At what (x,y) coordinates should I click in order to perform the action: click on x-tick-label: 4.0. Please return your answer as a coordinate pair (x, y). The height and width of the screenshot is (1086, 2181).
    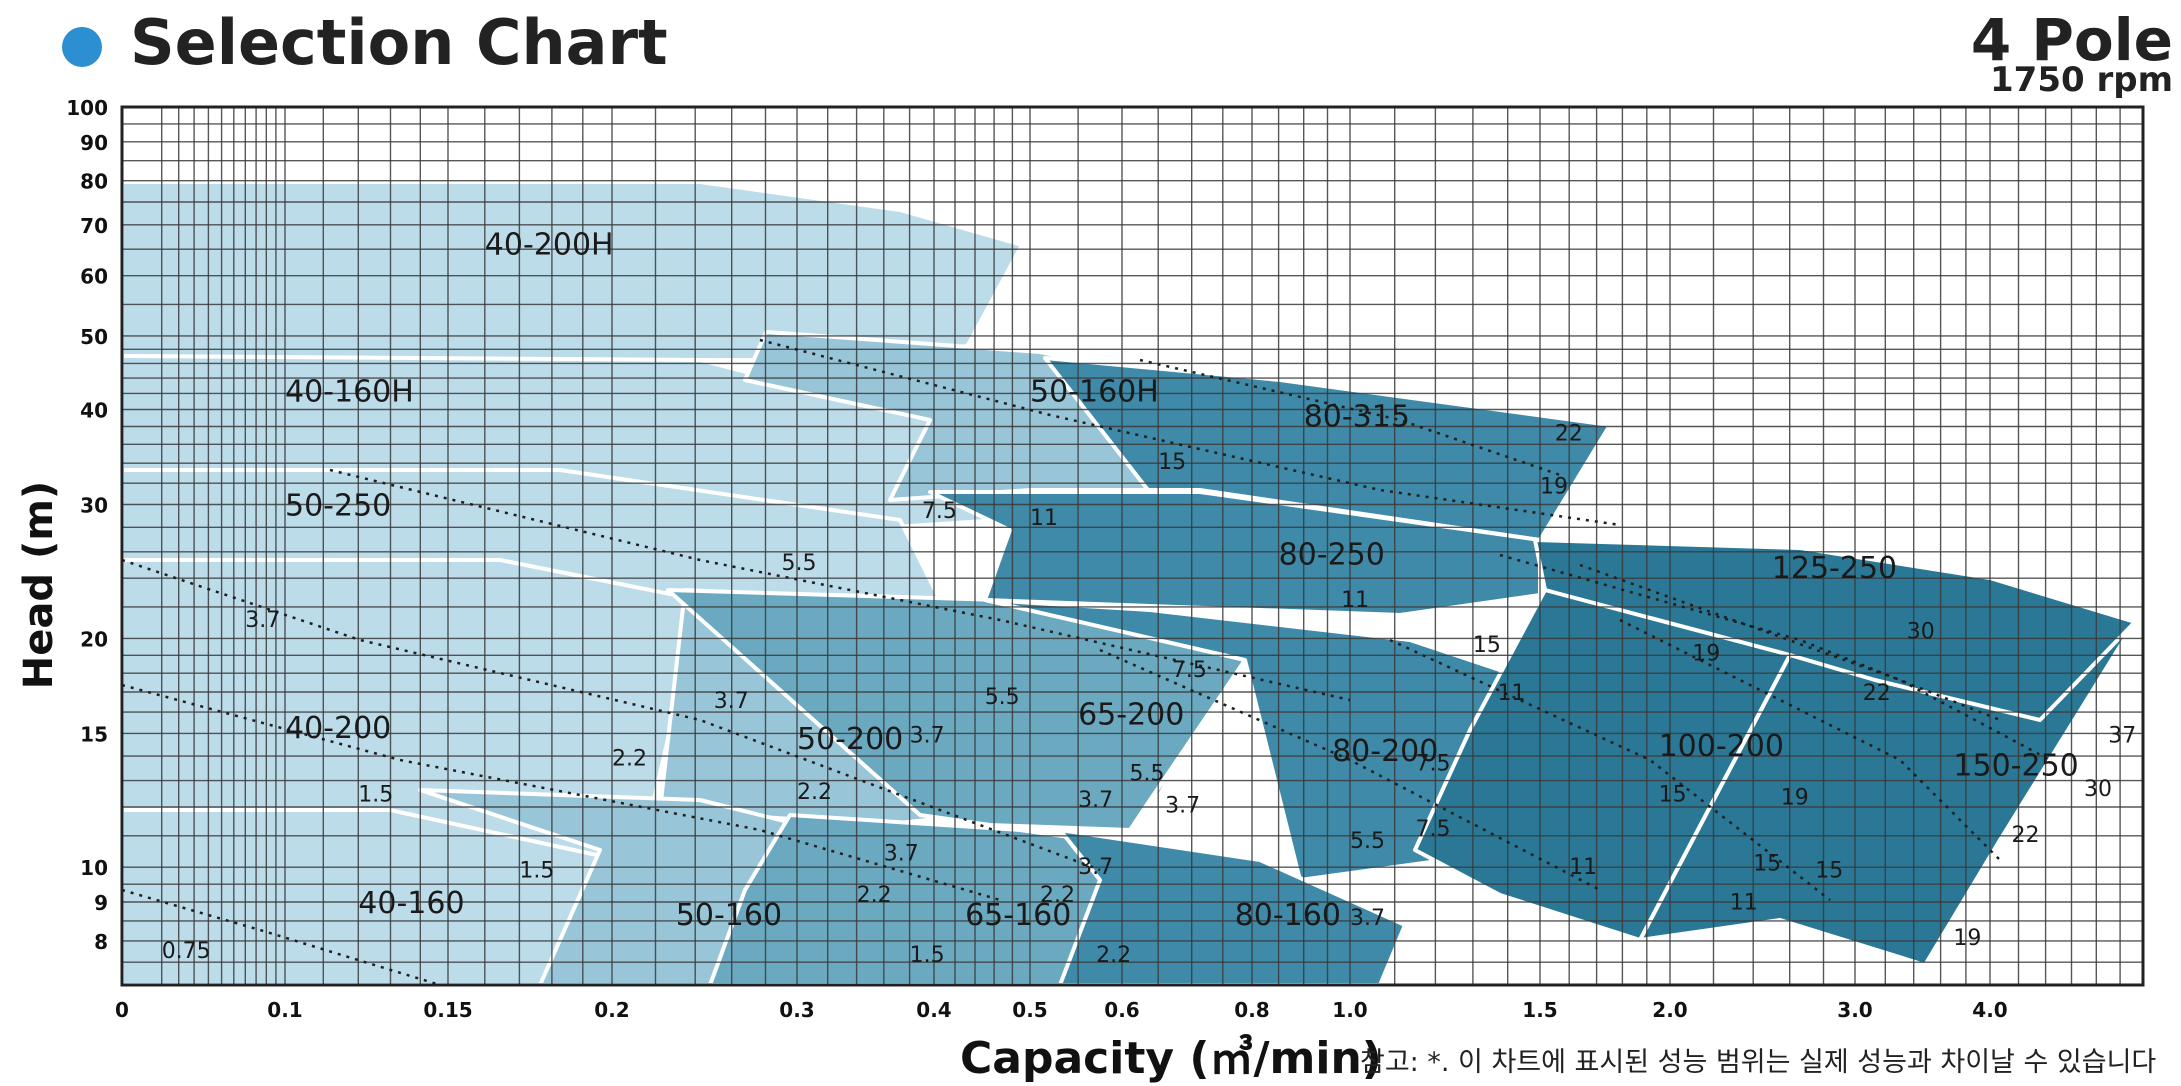
    Looking at the image, I should click on (1989, 1010).